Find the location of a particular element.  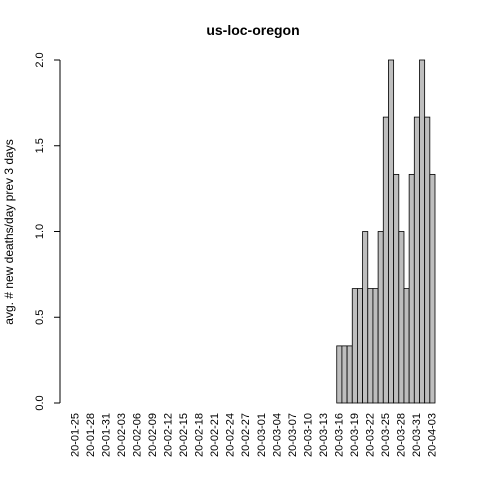

x-tick-label: 20-03-28 is located at coordinates (401, 435).